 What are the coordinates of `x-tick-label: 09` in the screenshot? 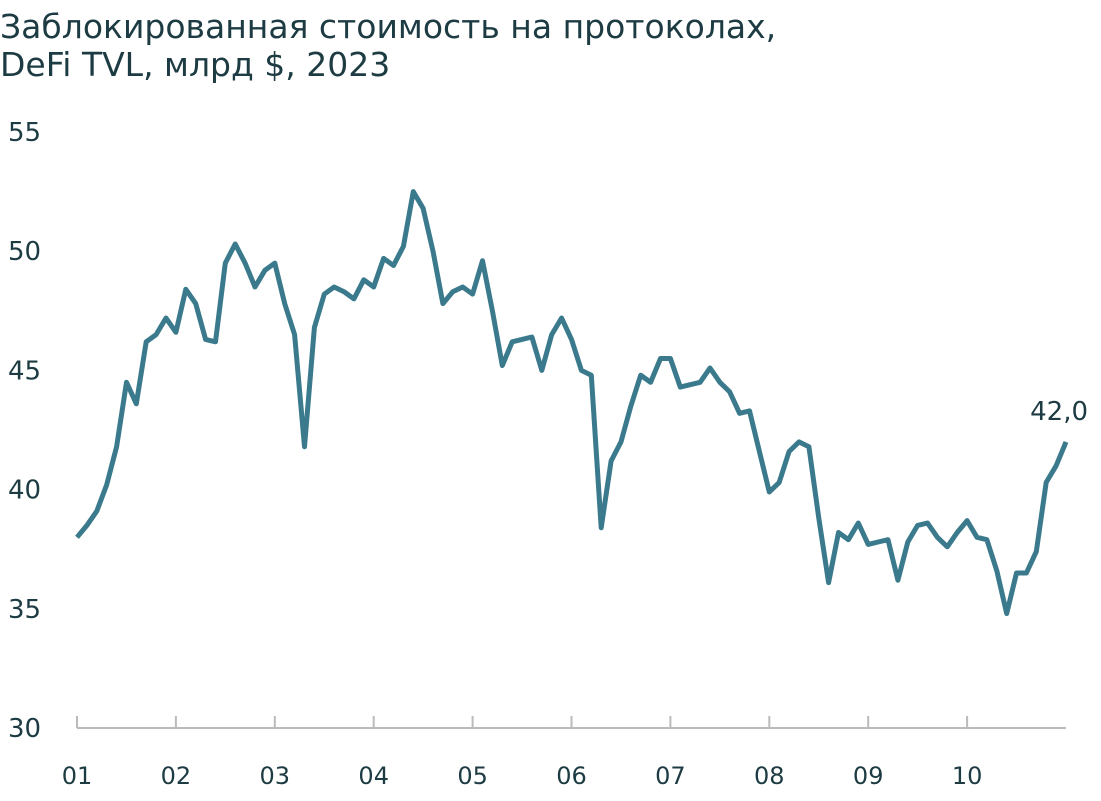 It's located at (868, 776).